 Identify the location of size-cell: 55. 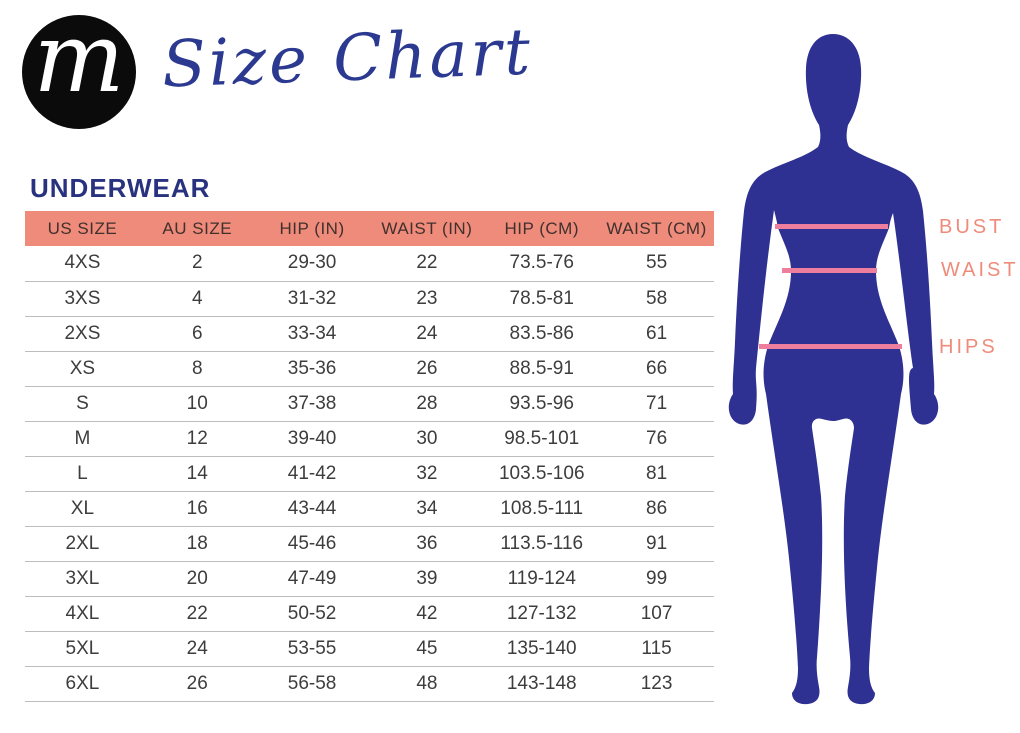
(656, 264).